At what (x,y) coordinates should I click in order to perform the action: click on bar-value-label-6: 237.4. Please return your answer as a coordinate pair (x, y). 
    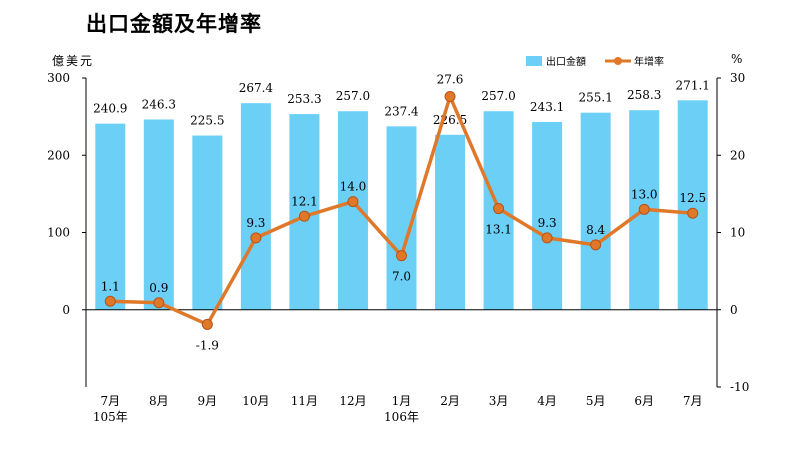
    Looking at the image, I should click on (401, 111).